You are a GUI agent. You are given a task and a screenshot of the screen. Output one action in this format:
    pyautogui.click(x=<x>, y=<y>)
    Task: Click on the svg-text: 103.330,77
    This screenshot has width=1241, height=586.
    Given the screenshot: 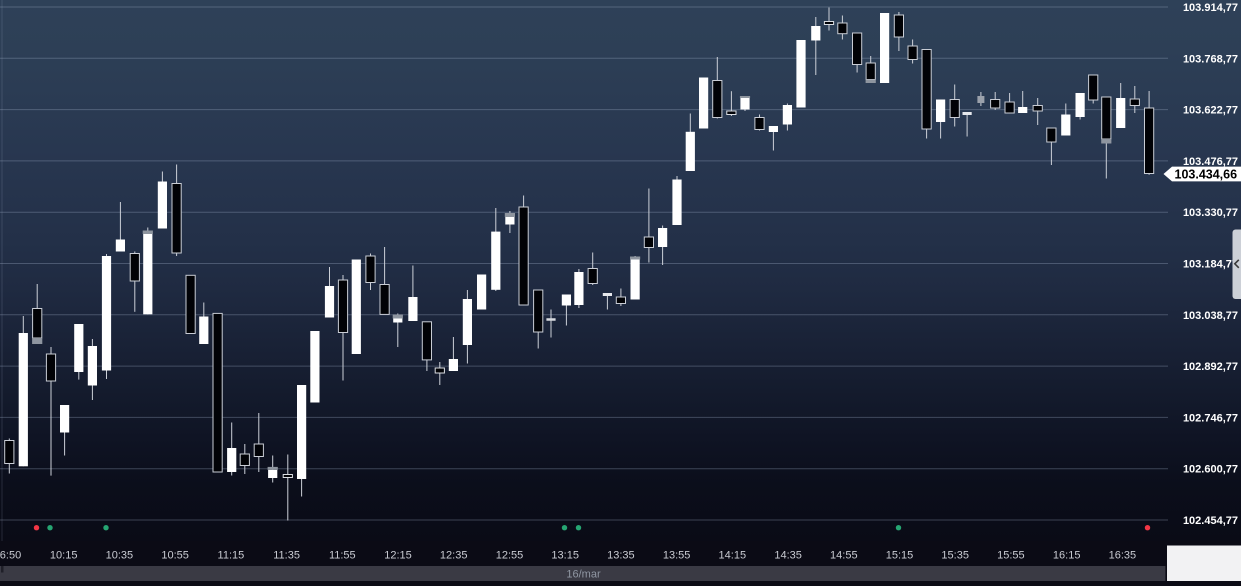 What is the action you would take?
    pyautogui.click(x=1210, y=213)
    